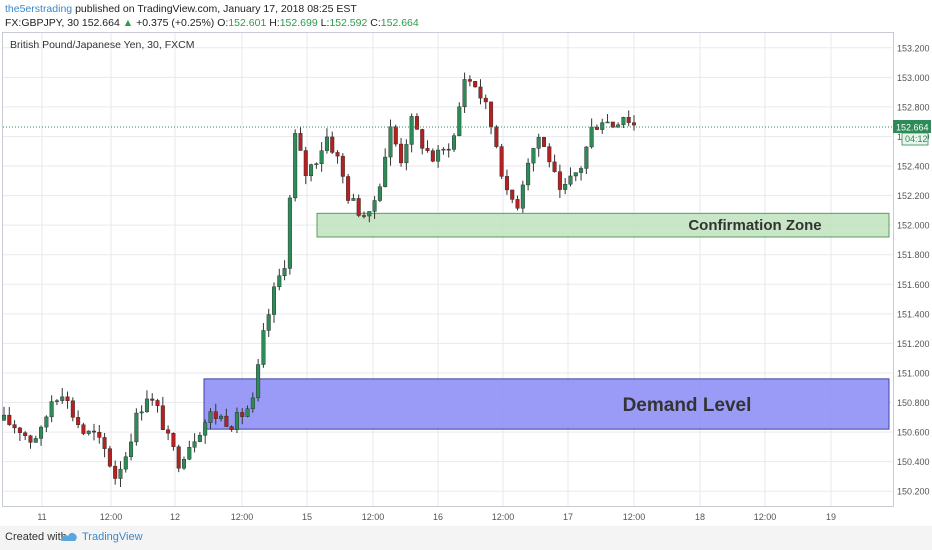 The image size is (932, 550). Describe the element at coordinates (223, 23) in the screenshot. I see `open-label: O:` at that location.